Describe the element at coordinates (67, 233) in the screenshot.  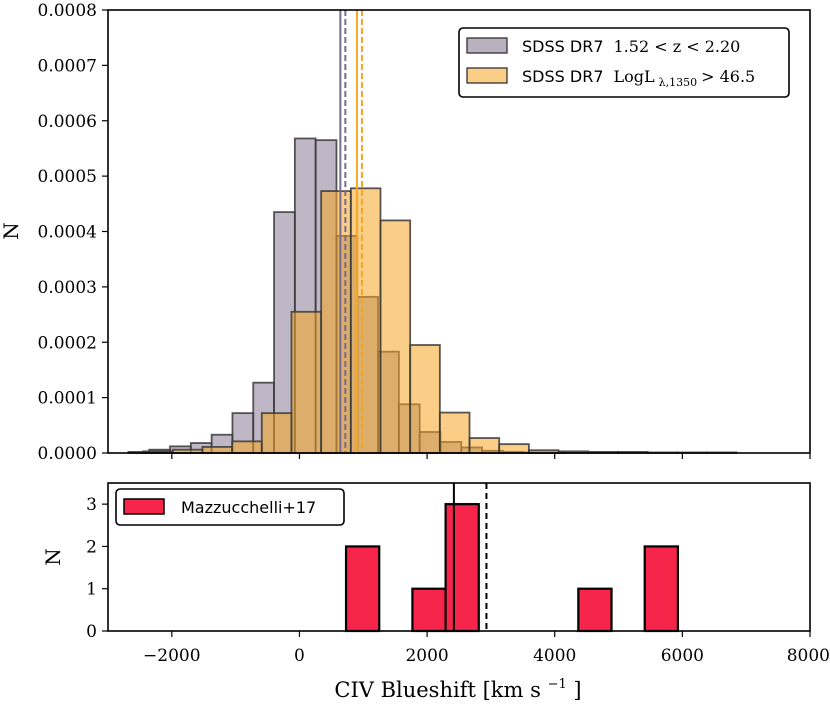
I see `top-ytick-label-4: 0.0004` at that location.